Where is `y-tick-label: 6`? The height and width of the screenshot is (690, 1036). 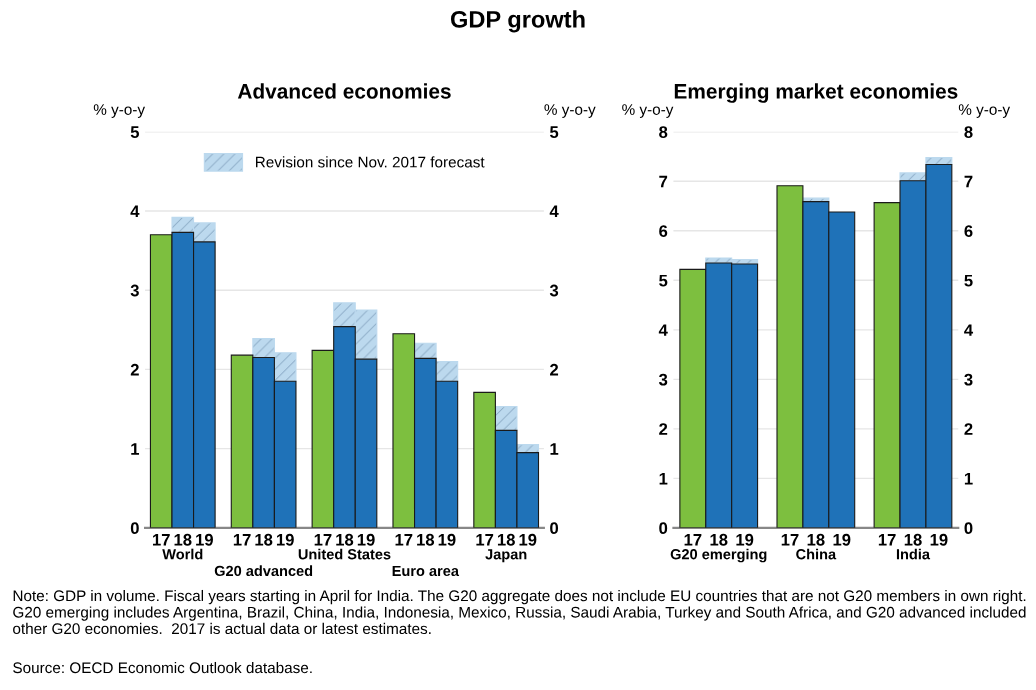
y-tick-label: 6 is located at coordinates (663, 231).